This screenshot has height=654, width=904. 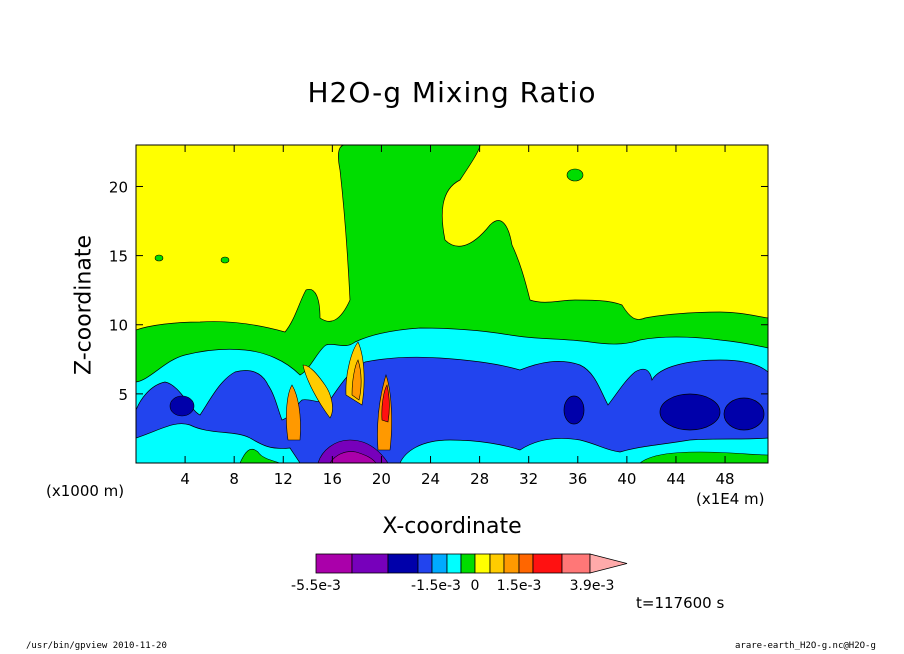 What do you see at coordinates (118, 326) in the screenshot?
I see `y-tick-label-1: 10` at bounding box center [118, 326].